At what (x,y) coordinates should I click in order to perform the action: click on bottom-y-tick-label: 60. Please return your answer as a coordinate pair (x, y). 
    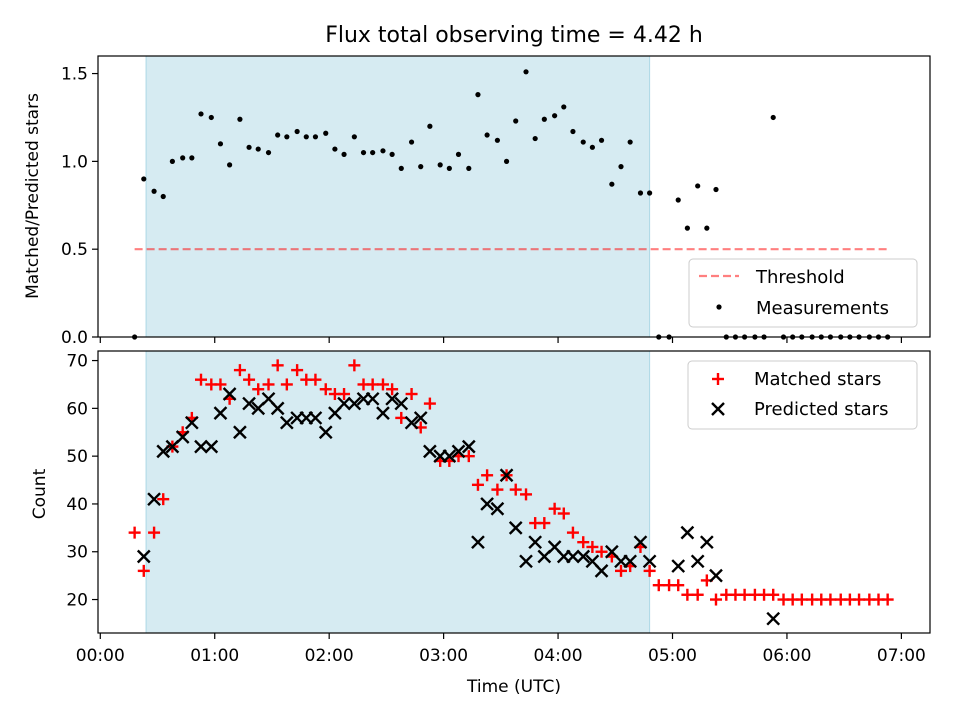
    Looking at the image, I should click on (77, 409).